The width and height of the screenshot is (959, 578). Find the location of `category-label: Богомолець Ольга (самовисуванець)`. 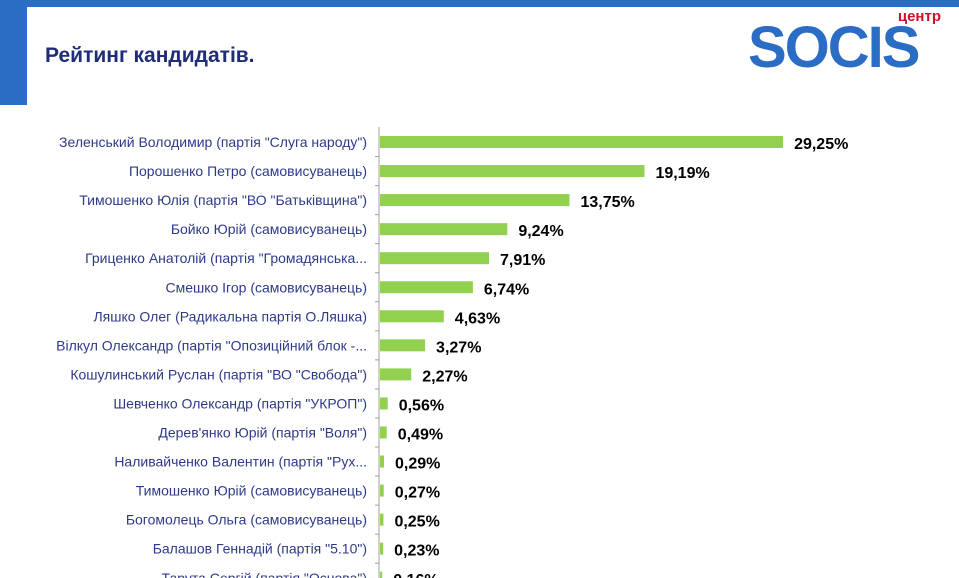

category-label: Богомолець Ольга (самовисуванець) is located at coordinates (246, 520).